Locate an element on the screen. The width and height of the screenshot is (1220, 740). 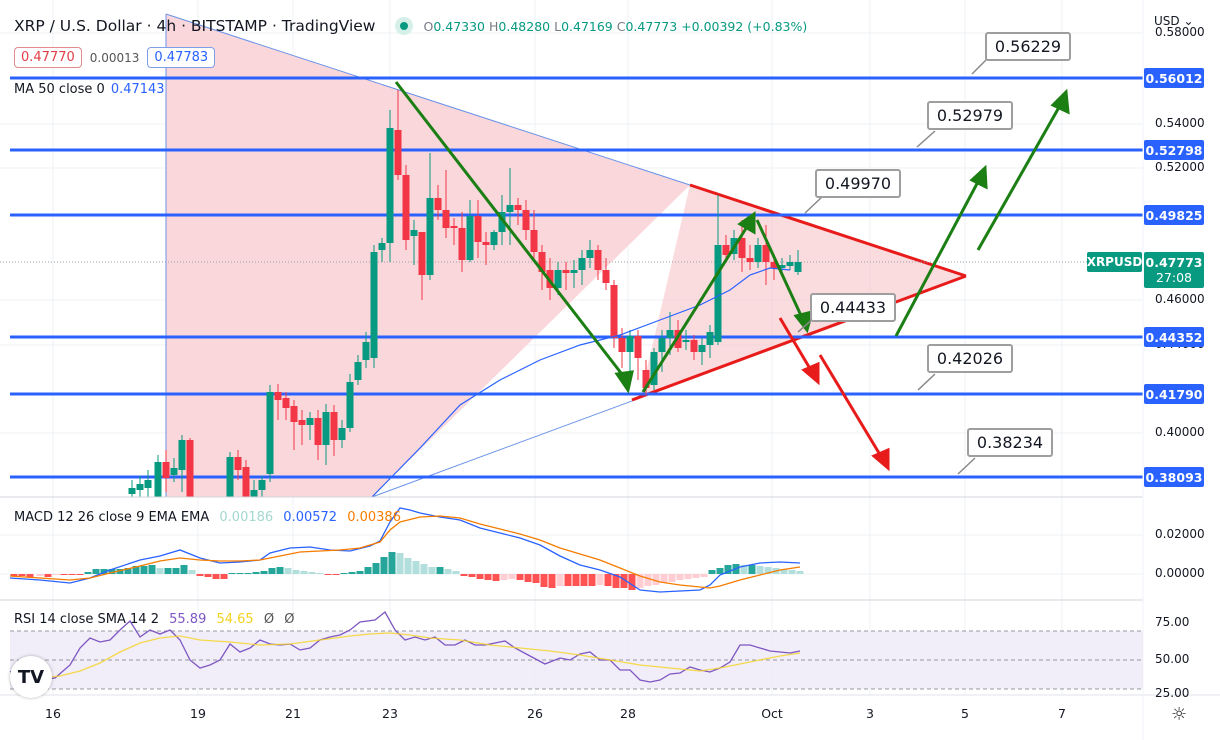
macd-line is located at coordinates (405, 550).